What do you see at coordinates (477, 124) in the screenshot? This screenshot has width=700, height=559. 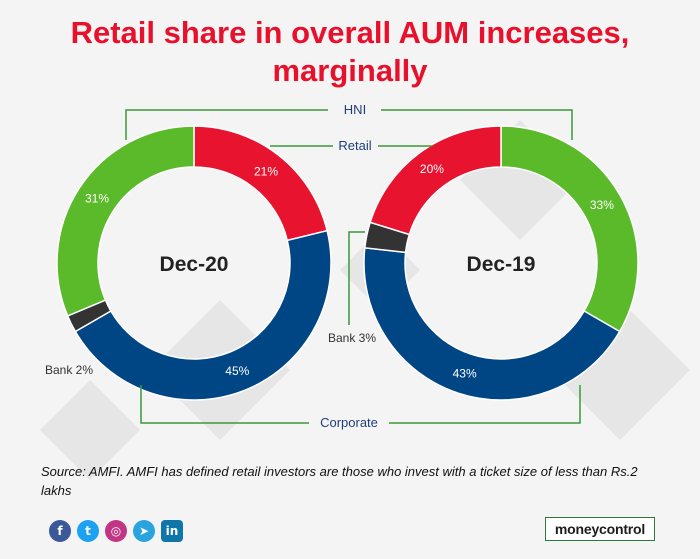 I see `hni-connector-right` at bounding box center [477, 124].